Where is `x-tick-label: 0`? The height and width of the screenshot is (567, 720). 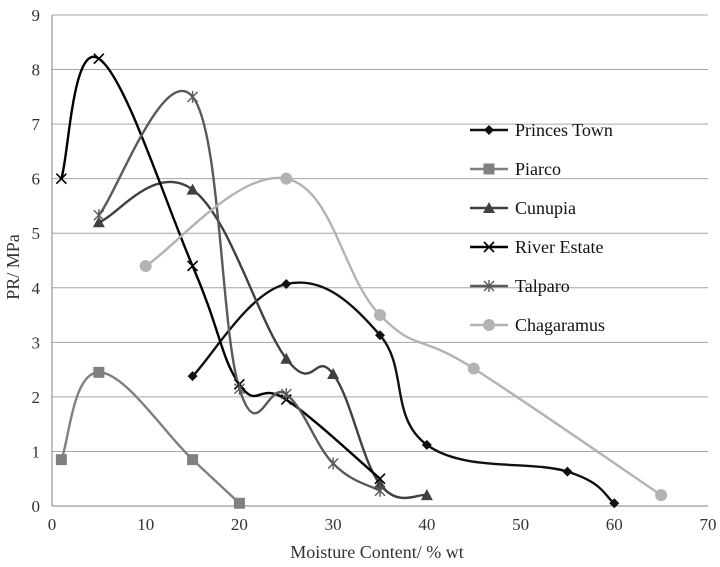 x-tick-label: 0 is located at coordinates (52, 524).